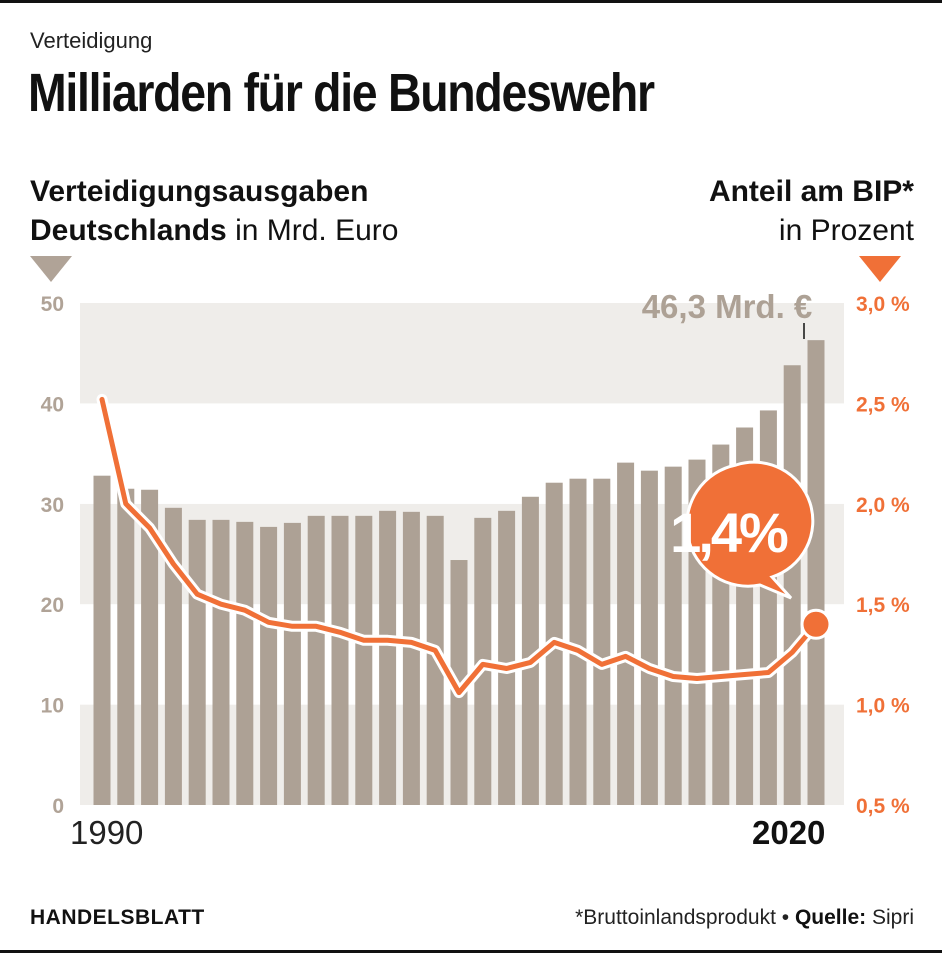 The width and height of the screenshot is (942, 954). Describe the element at coordinates (602, 641) in the screenshot. I see `bar-2011` at that location.